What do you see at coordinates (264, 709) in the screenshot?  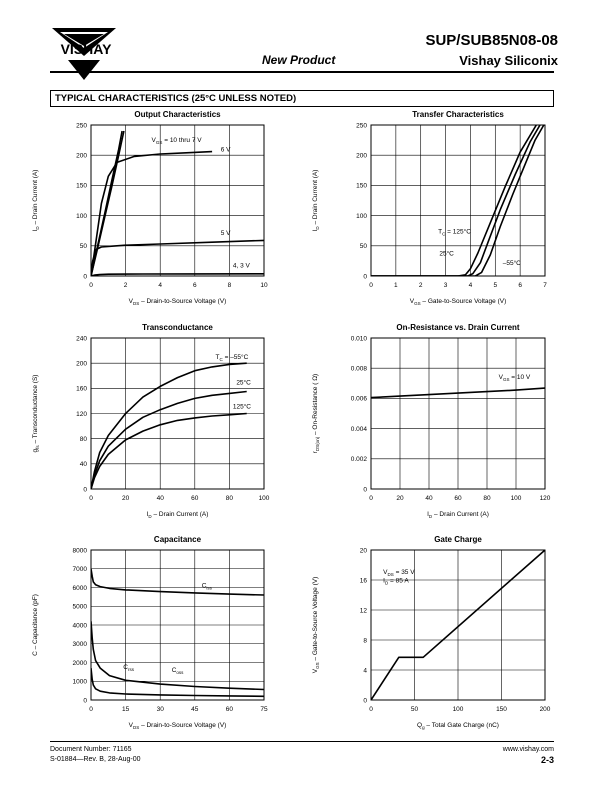 I see `x-tick-label: 75` at bounding box center [264, 709].